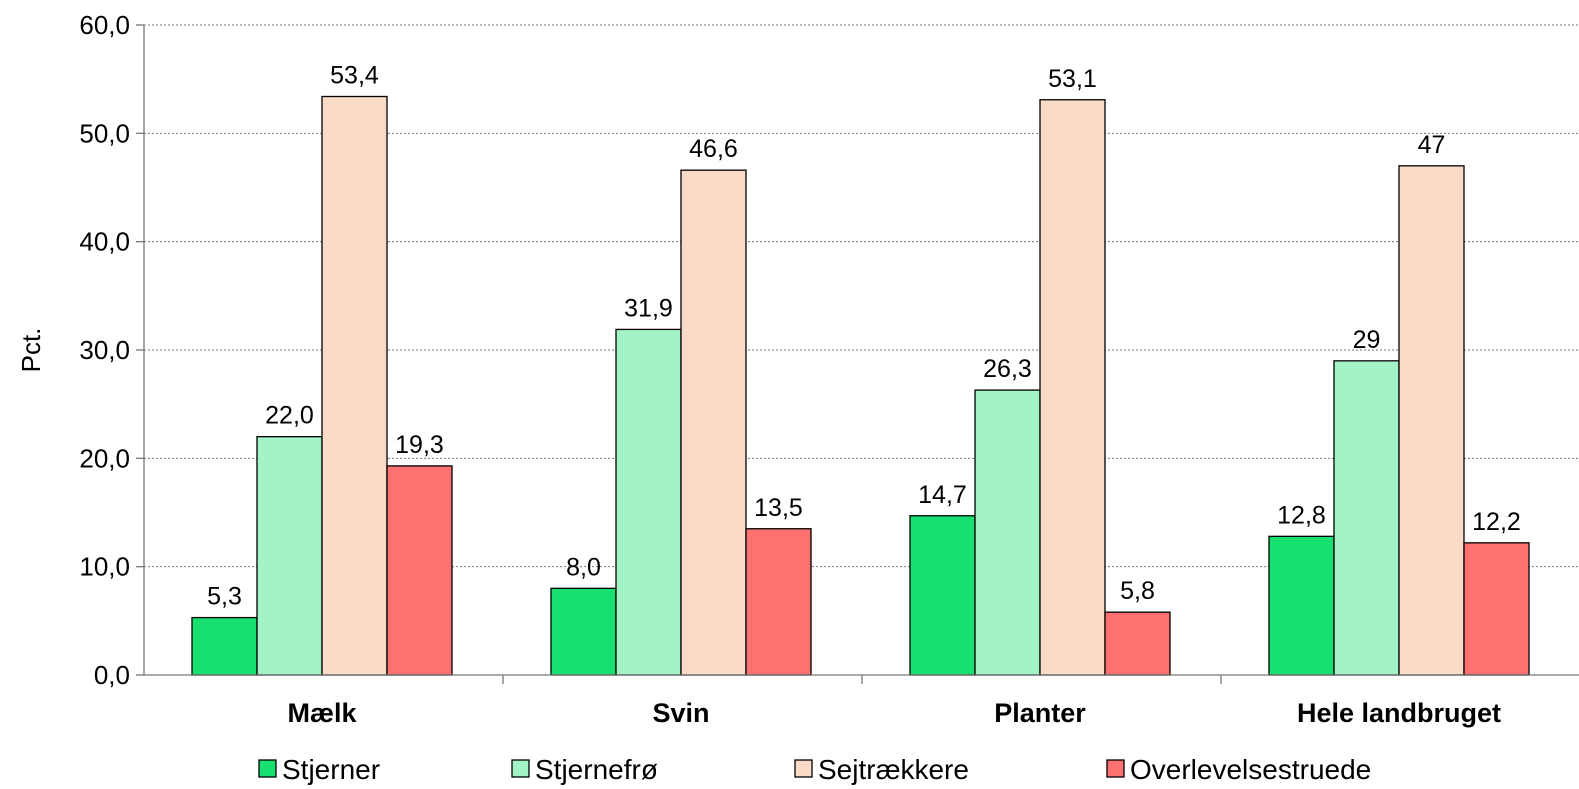 This screenshot has width=1579, height=789. What do you see at coordinates (1250, 769) in the screenshot?
I see `legend-label: Overlevelsestruede` at bounding box center [1250, 769].